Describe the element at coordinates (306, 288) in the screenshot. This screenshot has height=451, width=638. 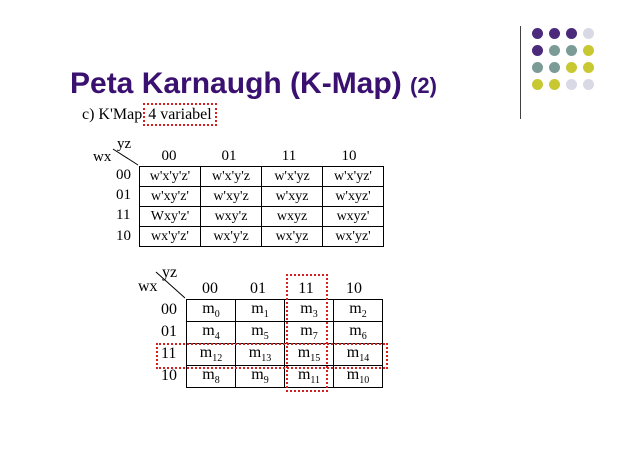
I see `map2-col-header: 11` at that location.